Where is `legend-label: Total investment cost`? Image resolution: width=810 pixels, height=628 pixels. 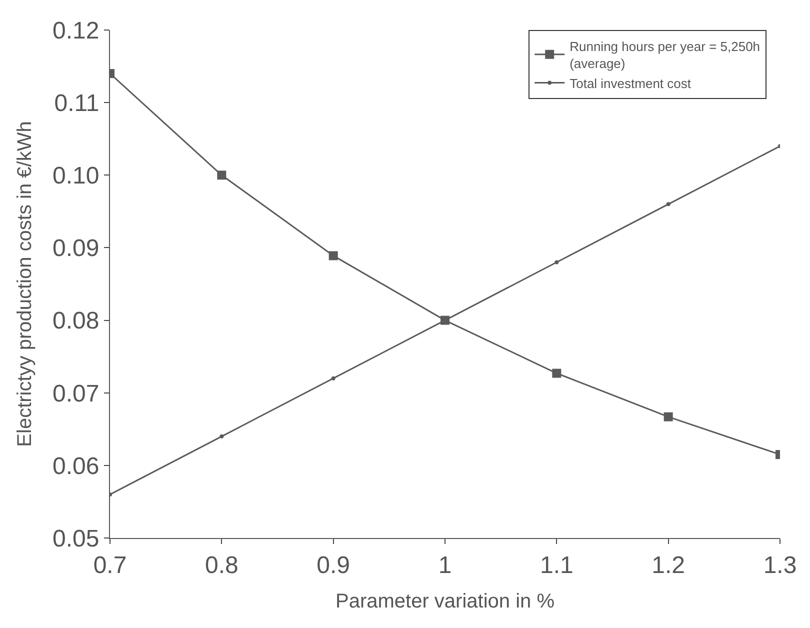
legend-label: Total investment cost is located at coordinates (631, 83).